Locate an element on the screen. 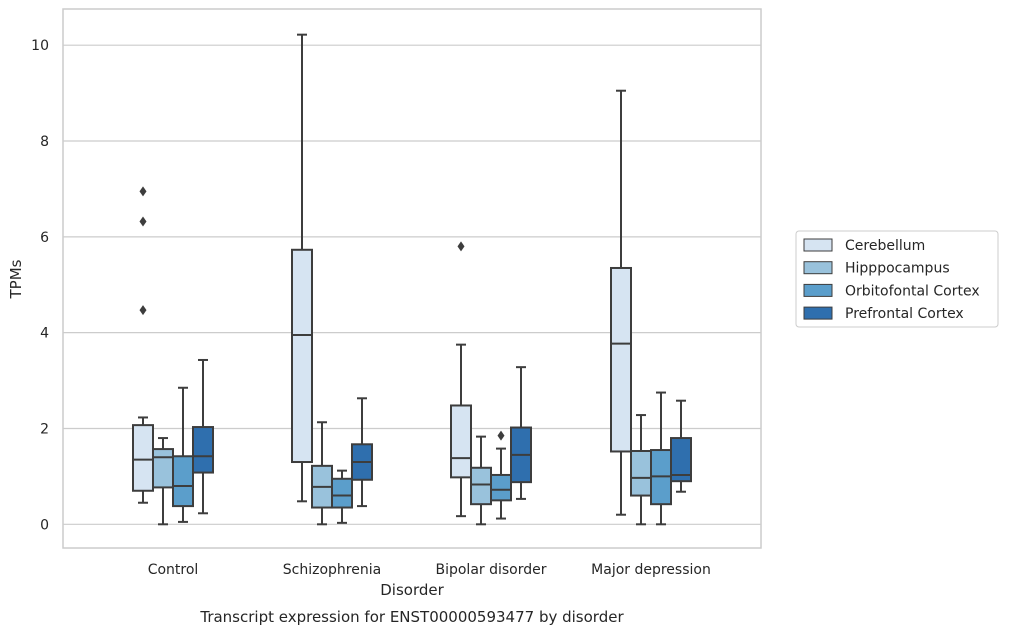 This screenshot has width=1009, height=634. x-axis-title: Disorder is located at coordinates (412, 590).